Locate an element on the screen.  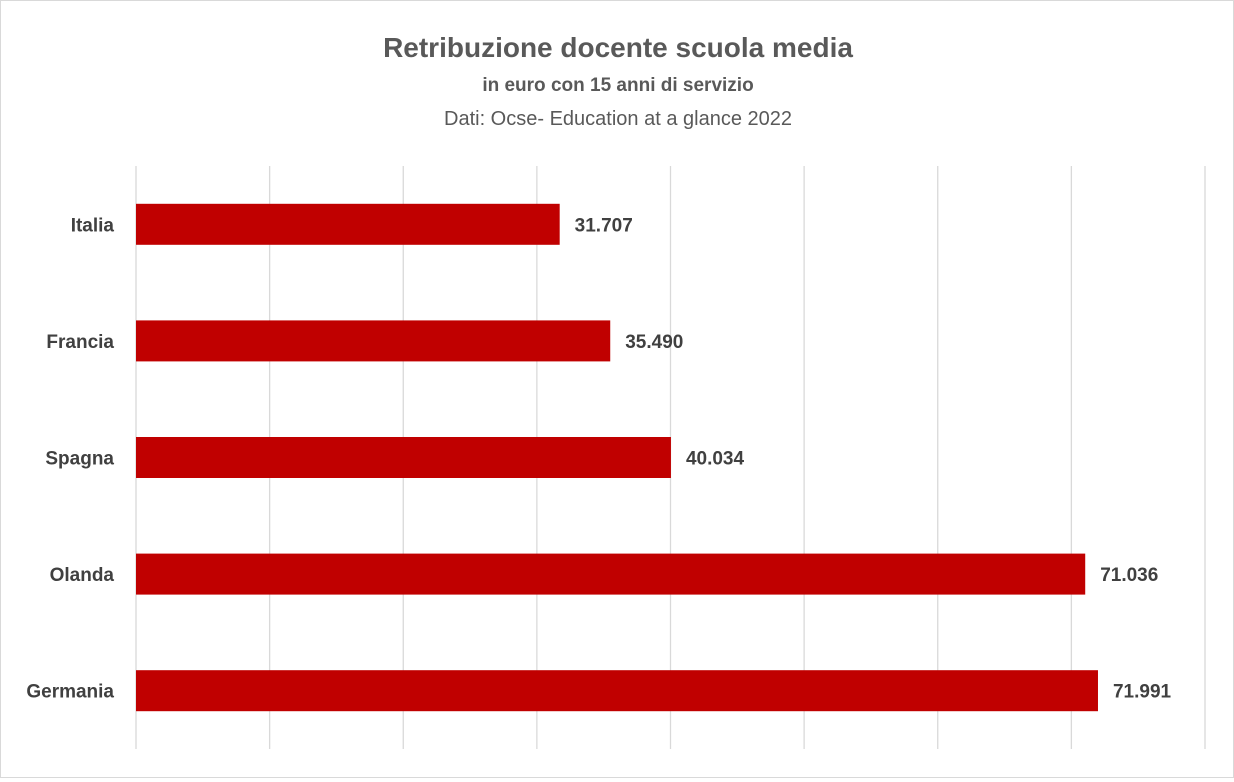
category-label: Olanda is located at coordinates (82, 575).